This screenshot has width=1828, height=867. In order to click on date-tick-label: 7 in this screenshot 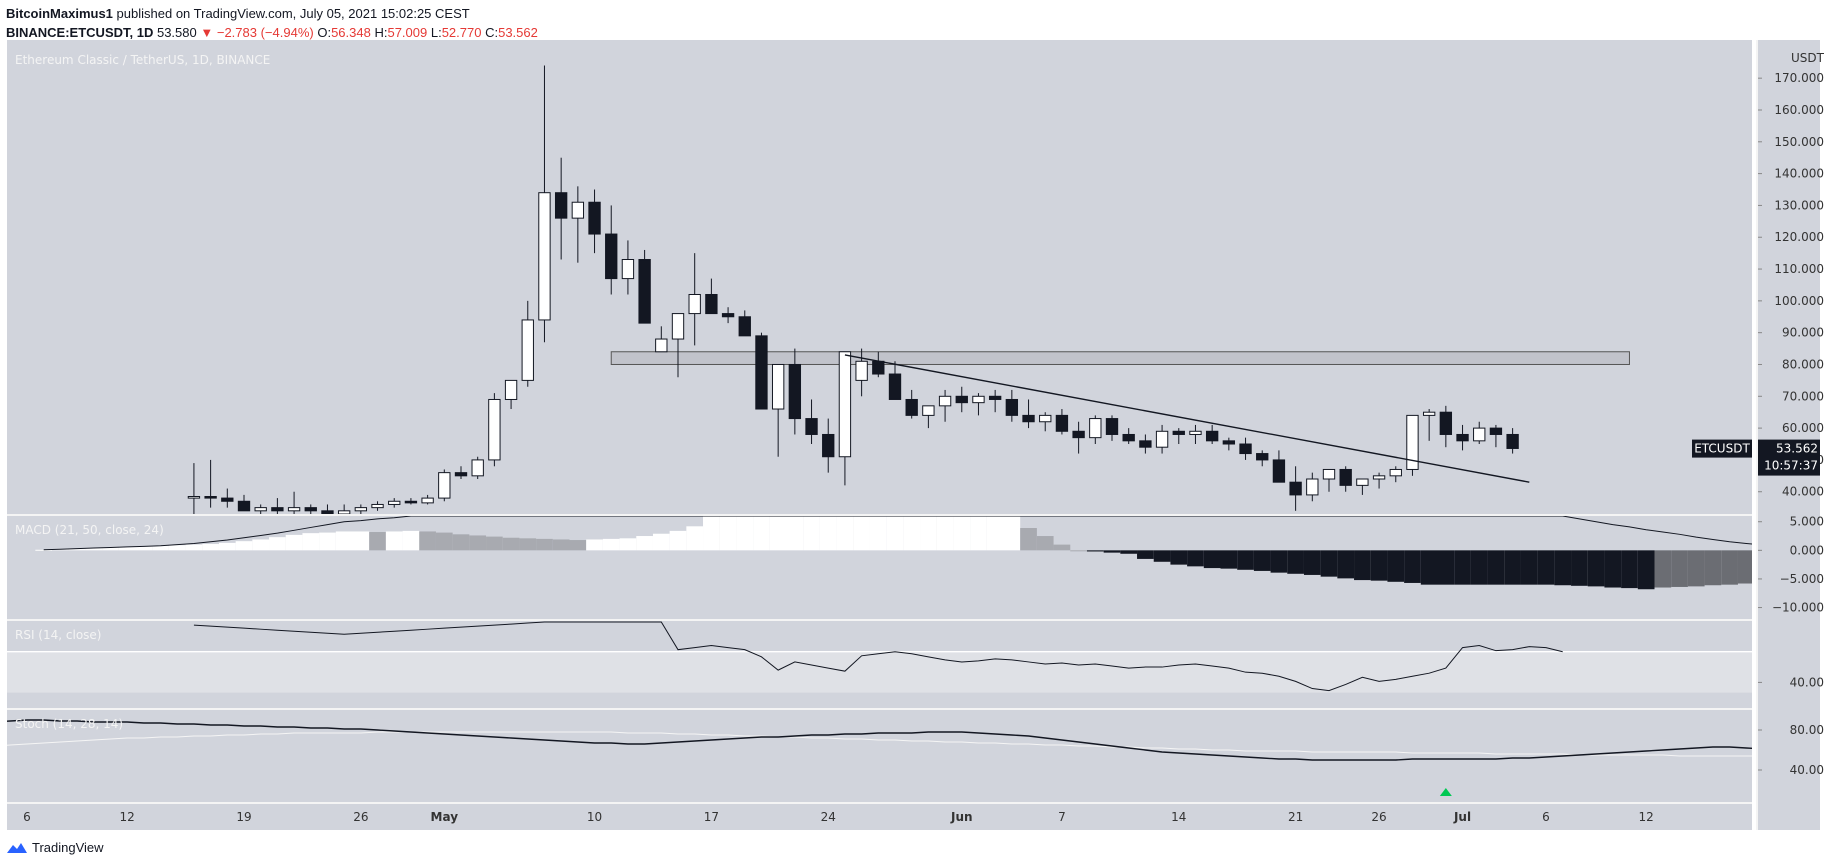, I will do `click(1062, 817)`.